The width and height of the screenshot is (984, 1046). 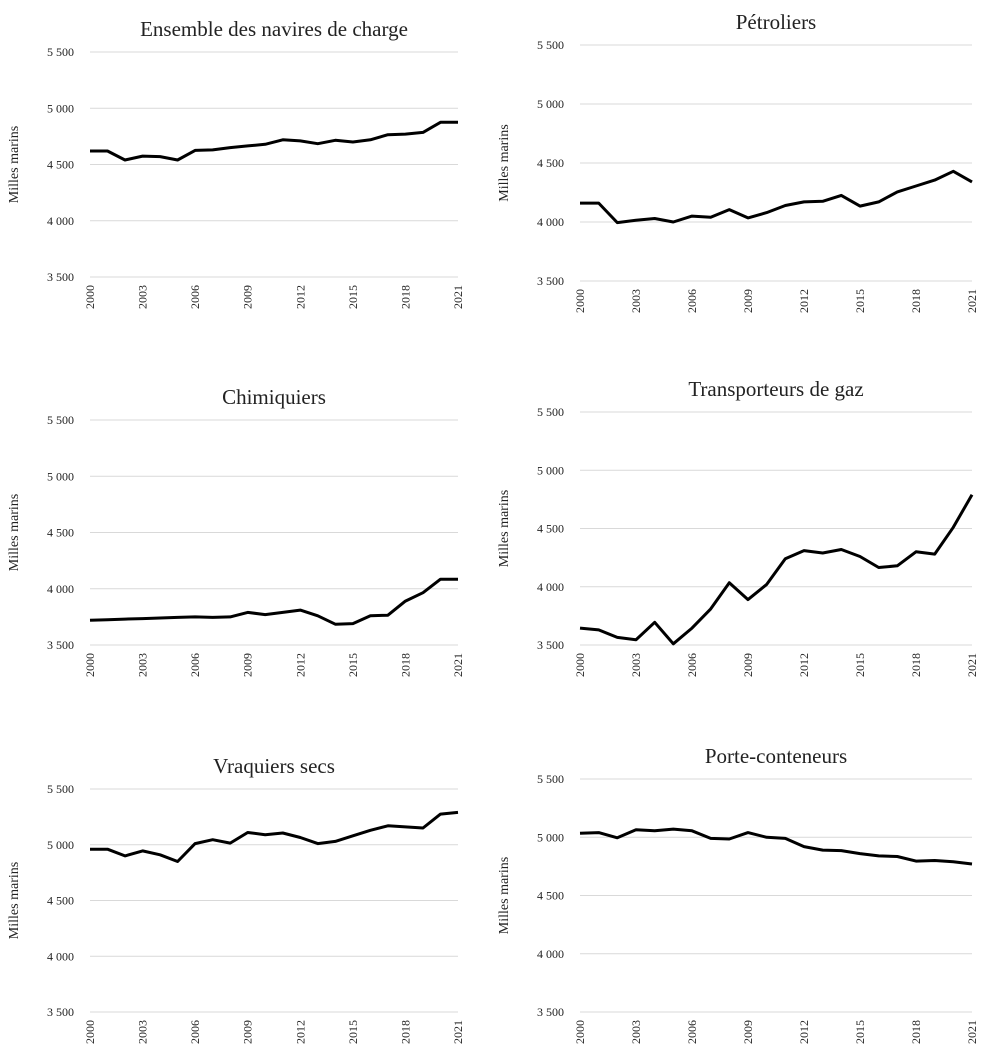 What do you see at coordinates (274, 766) in the screenshot?
I see `chart-title: Vraquiers secs` at bounding box center [274, 766].